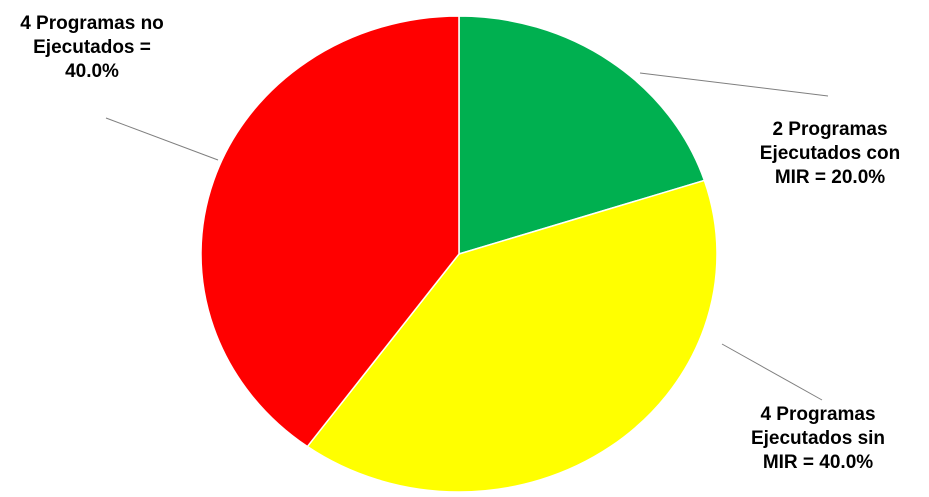  What do you see at coordinates (830, 177) in the screenshot?
I see `slice-label-line: MIR = 20.0%` at bounding box center [830, 177].